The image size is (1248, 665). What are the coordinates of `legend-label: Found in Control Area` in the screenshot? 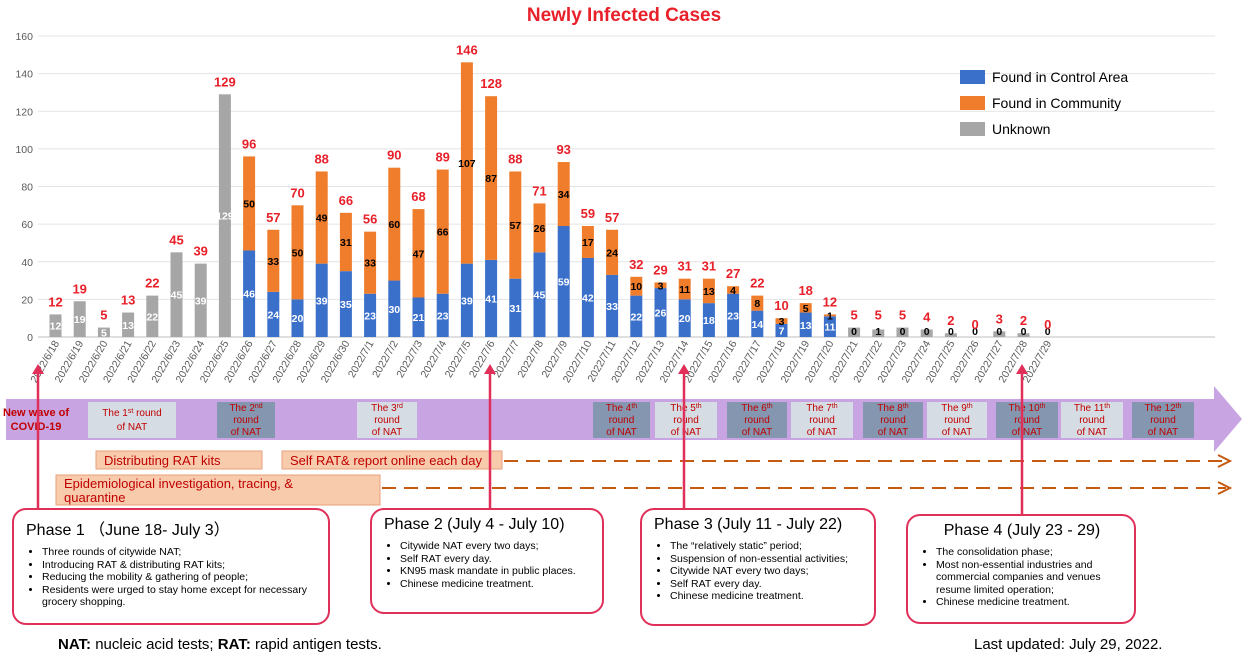 It's located at (1060, 77).